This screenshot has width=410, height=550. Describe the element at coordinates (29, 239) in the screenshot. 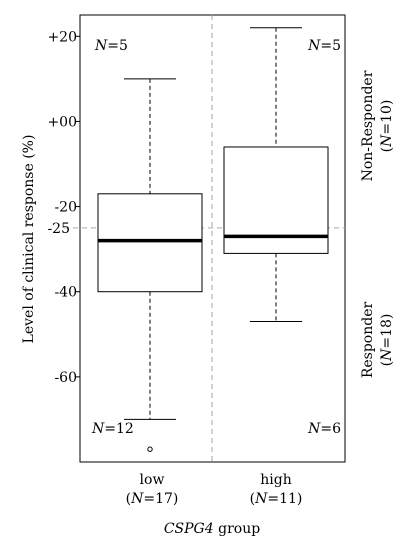

I see `y-axis-label: Level of clinical response (%)` at that location.